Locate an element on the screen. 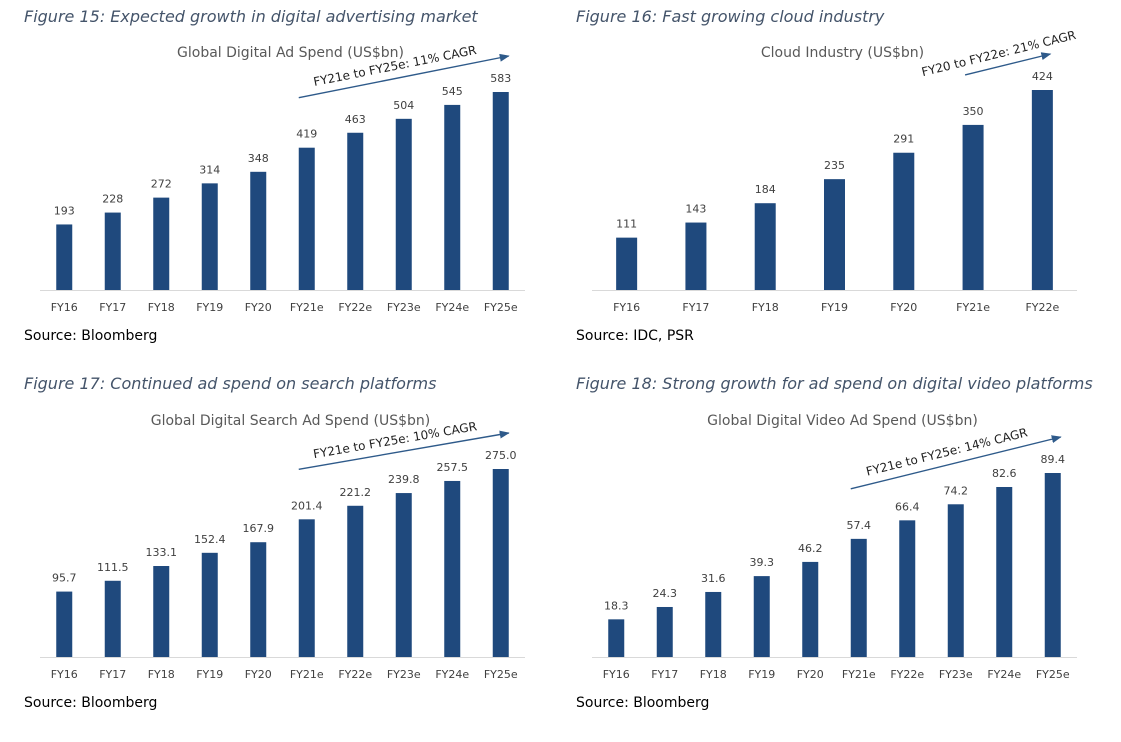 Image resolution: width=1121 pixels, height=742 pixels. data-label: 221.2 is located at coordinates (356, 492).